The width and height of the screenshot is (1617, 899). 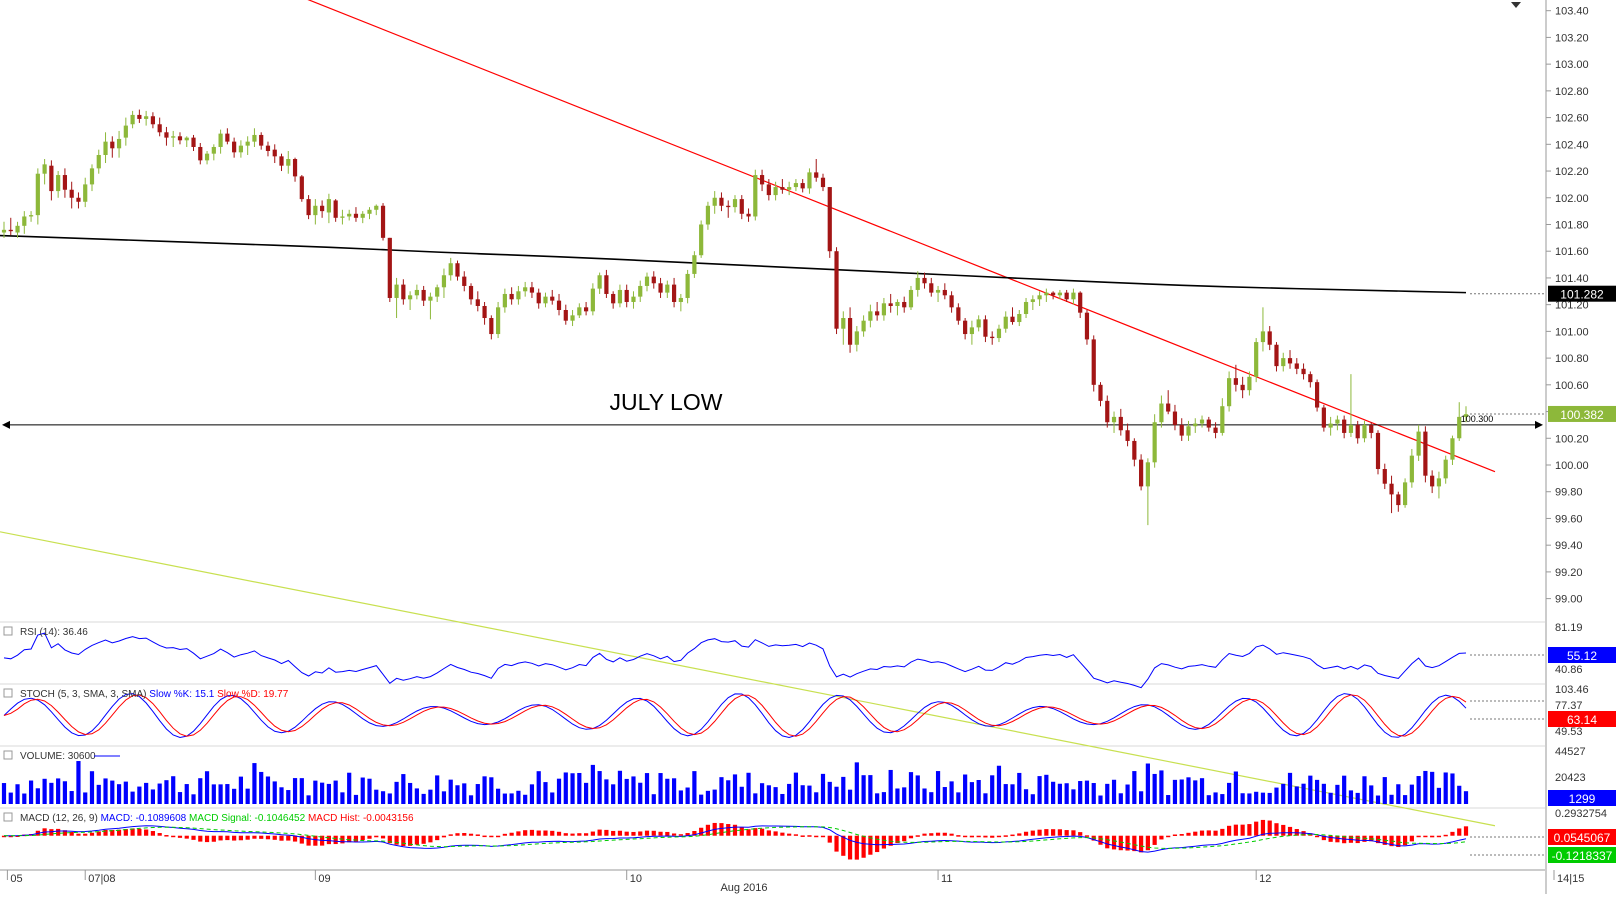 What do you see at coordinates (8, 817) in the screenshot?
I see `macd-panel-icon` at bounding box center [8, 817].